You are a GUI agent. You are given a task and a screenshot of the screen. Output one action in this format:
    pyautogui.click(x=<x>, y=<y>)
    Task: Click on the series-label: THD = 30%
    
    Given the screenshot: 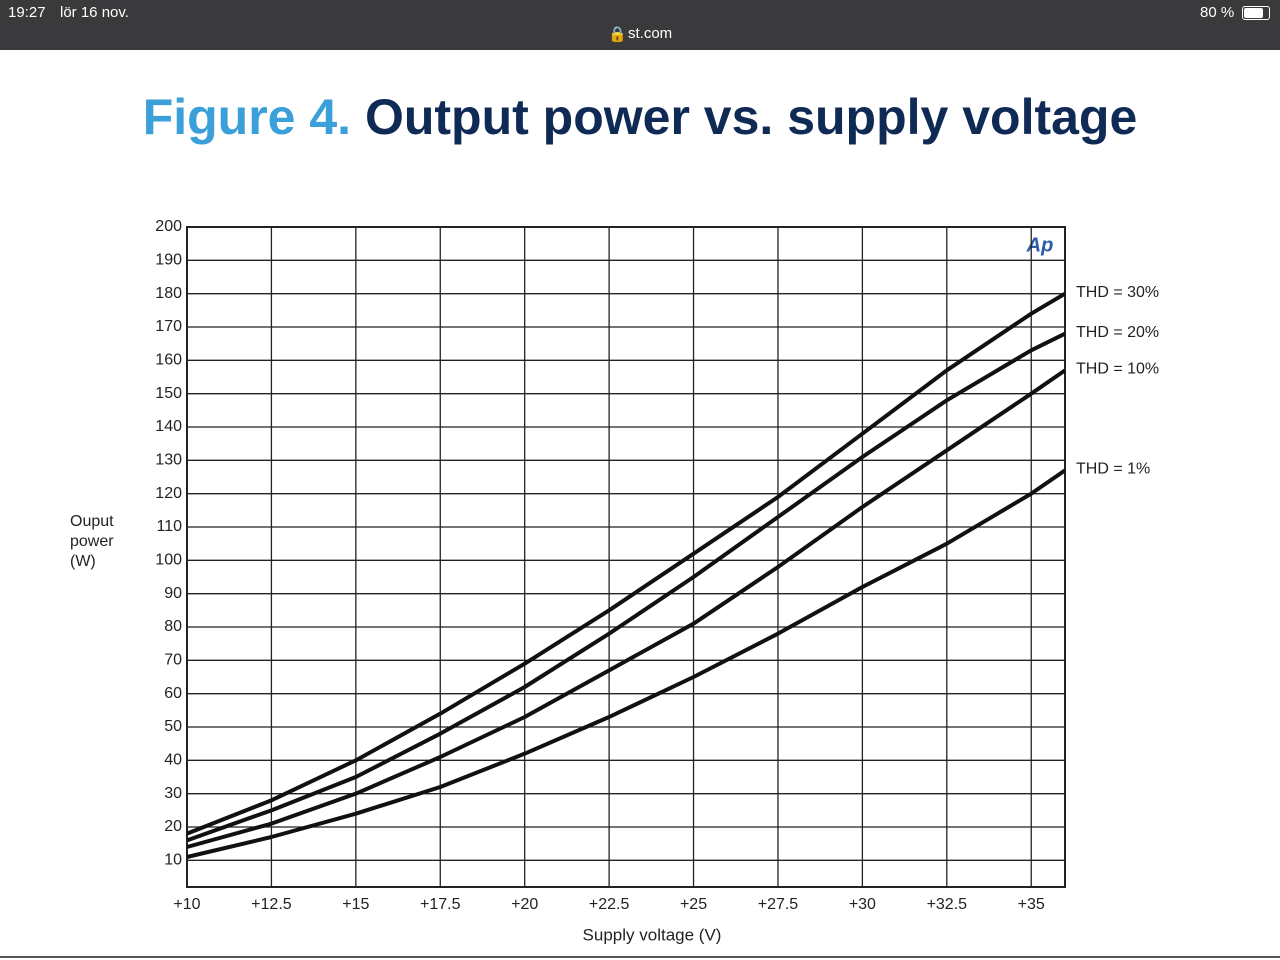 What is the action you would take?
    pyautogui.click(x=1117, y=292)
    